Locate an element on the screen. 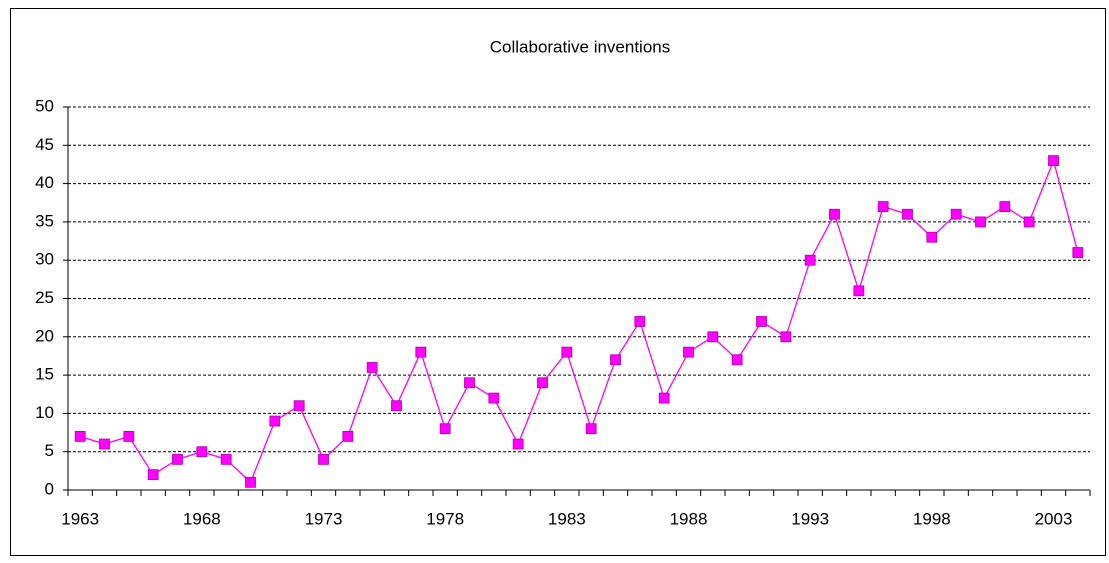 The width and height of the screenshot is (1109, 563). y-tick-label: 15 is located at coordinates (44, 374).